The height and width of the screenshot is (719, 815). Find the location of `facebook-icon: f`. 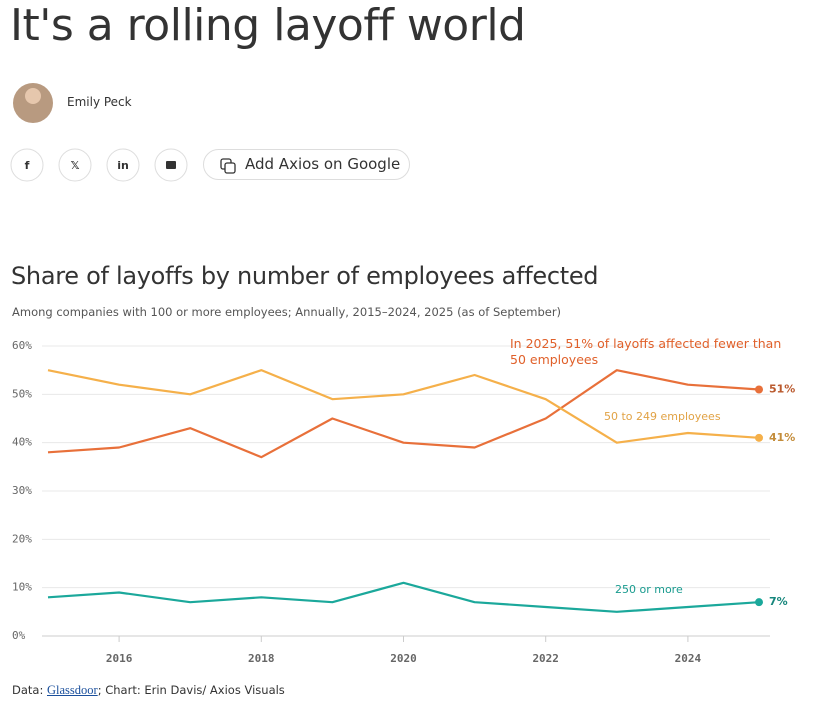

facebook-icon: f is located at coordinates (27, 165).